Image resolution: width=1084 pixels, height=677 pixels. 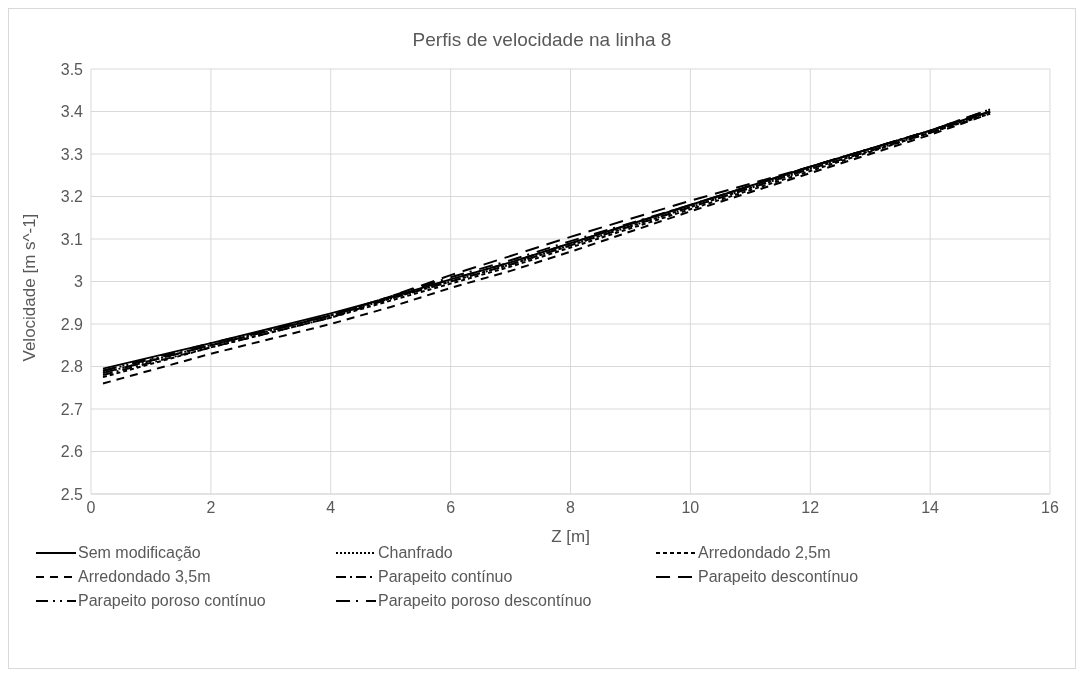 What do you see at coordinates (172, 601) in the screenshot?
I see `legend-label: Parapeito poroso contínuo` at bounding box center [172, 601].